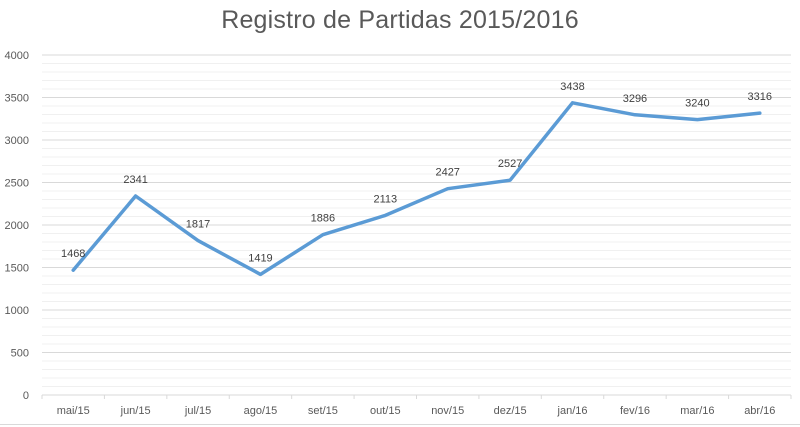 This screenshot has width=800, height=427. What do you see at coordinates (510, 411) in the screenshot?
I see `x-category-label: dez/15` at bounding box center [510, 411].